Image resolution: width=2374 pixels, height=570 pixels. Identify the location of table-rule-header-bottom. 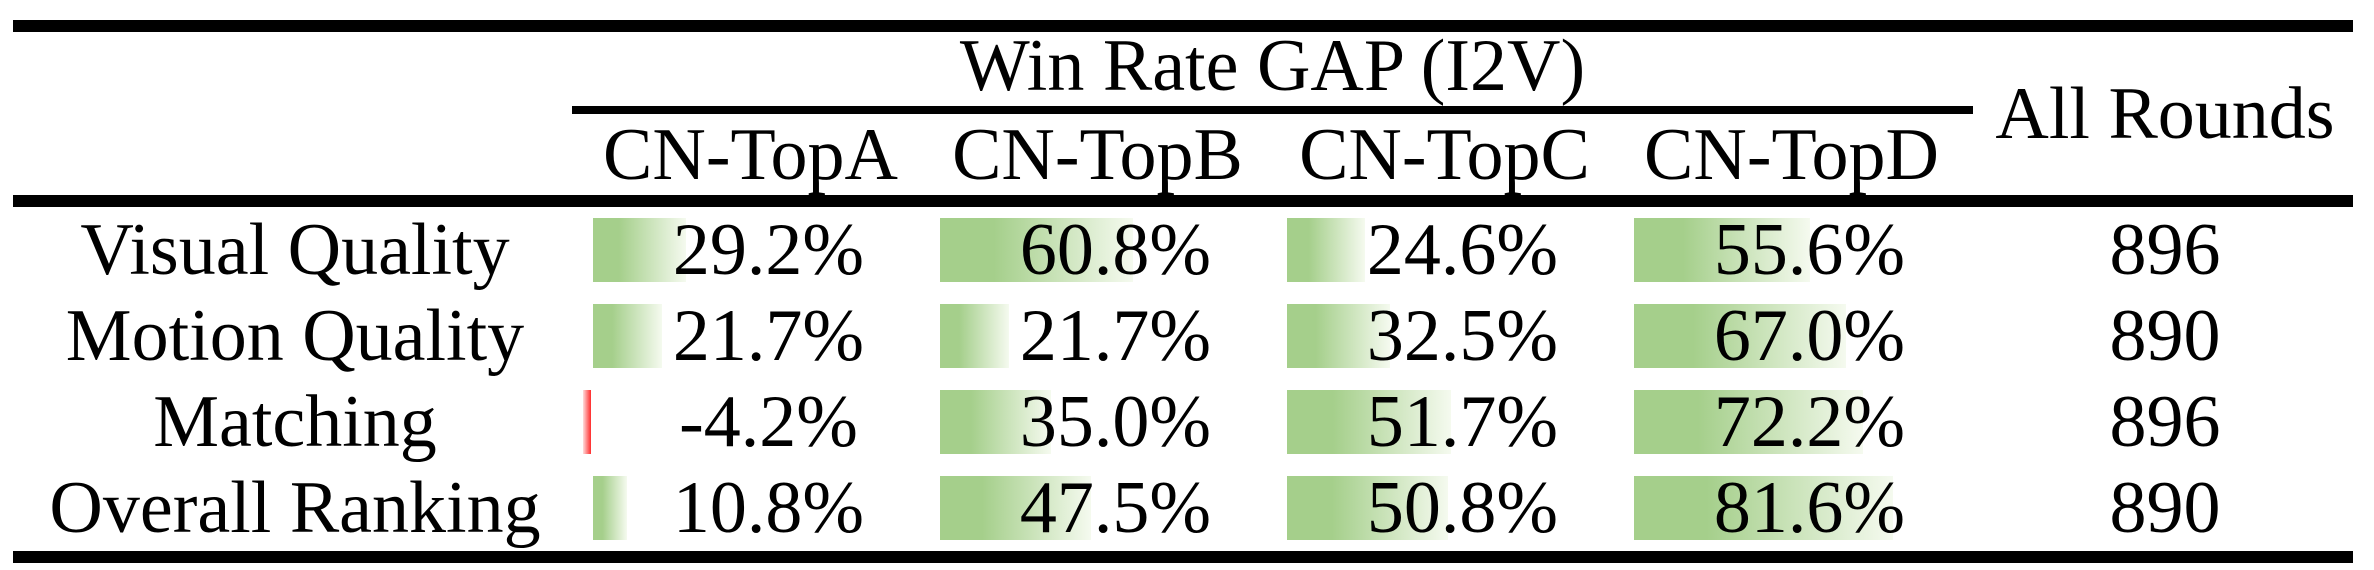
(1183, 201).